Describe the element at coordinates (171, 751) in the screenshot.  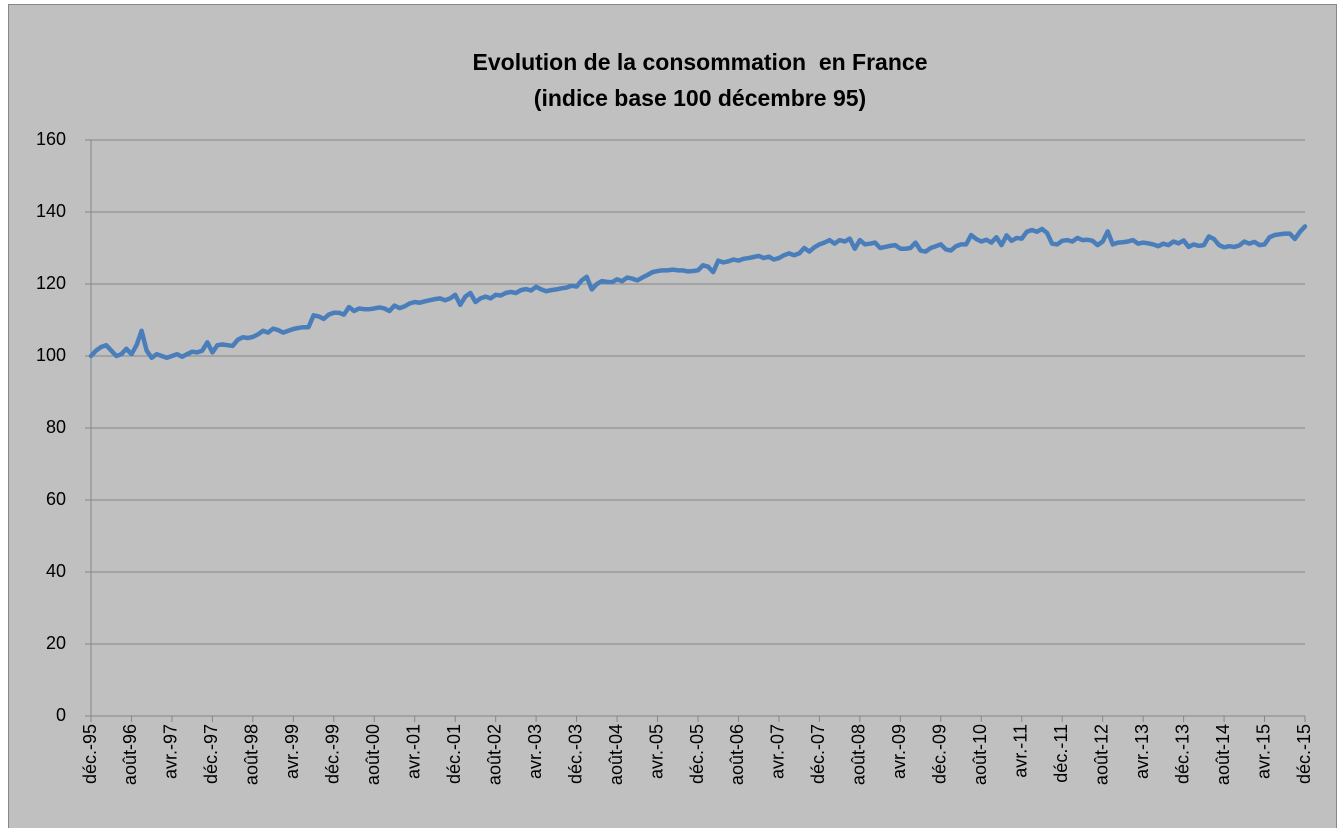
I see `x-tick-label: avr.-97` at that location.